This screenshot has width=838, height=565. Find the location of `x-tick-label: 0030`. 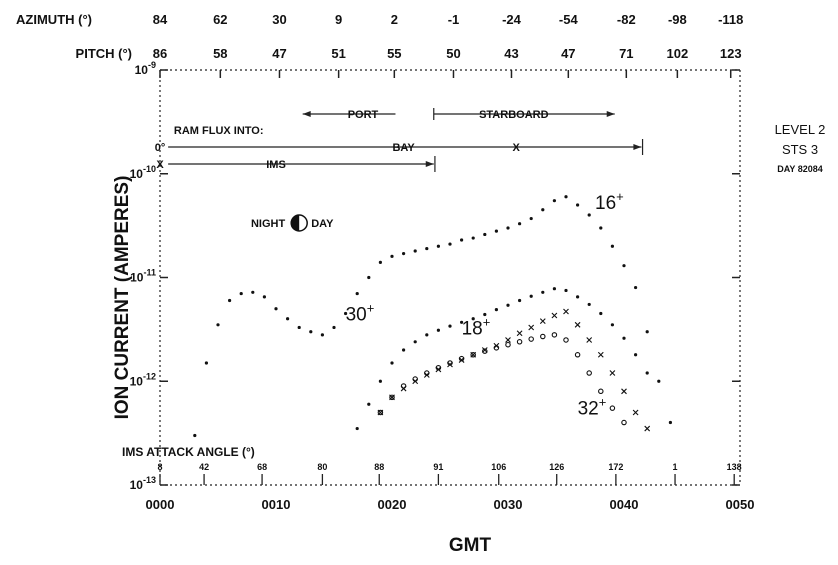

x-tick-label: 0030 is located at coordinates (508, 504).